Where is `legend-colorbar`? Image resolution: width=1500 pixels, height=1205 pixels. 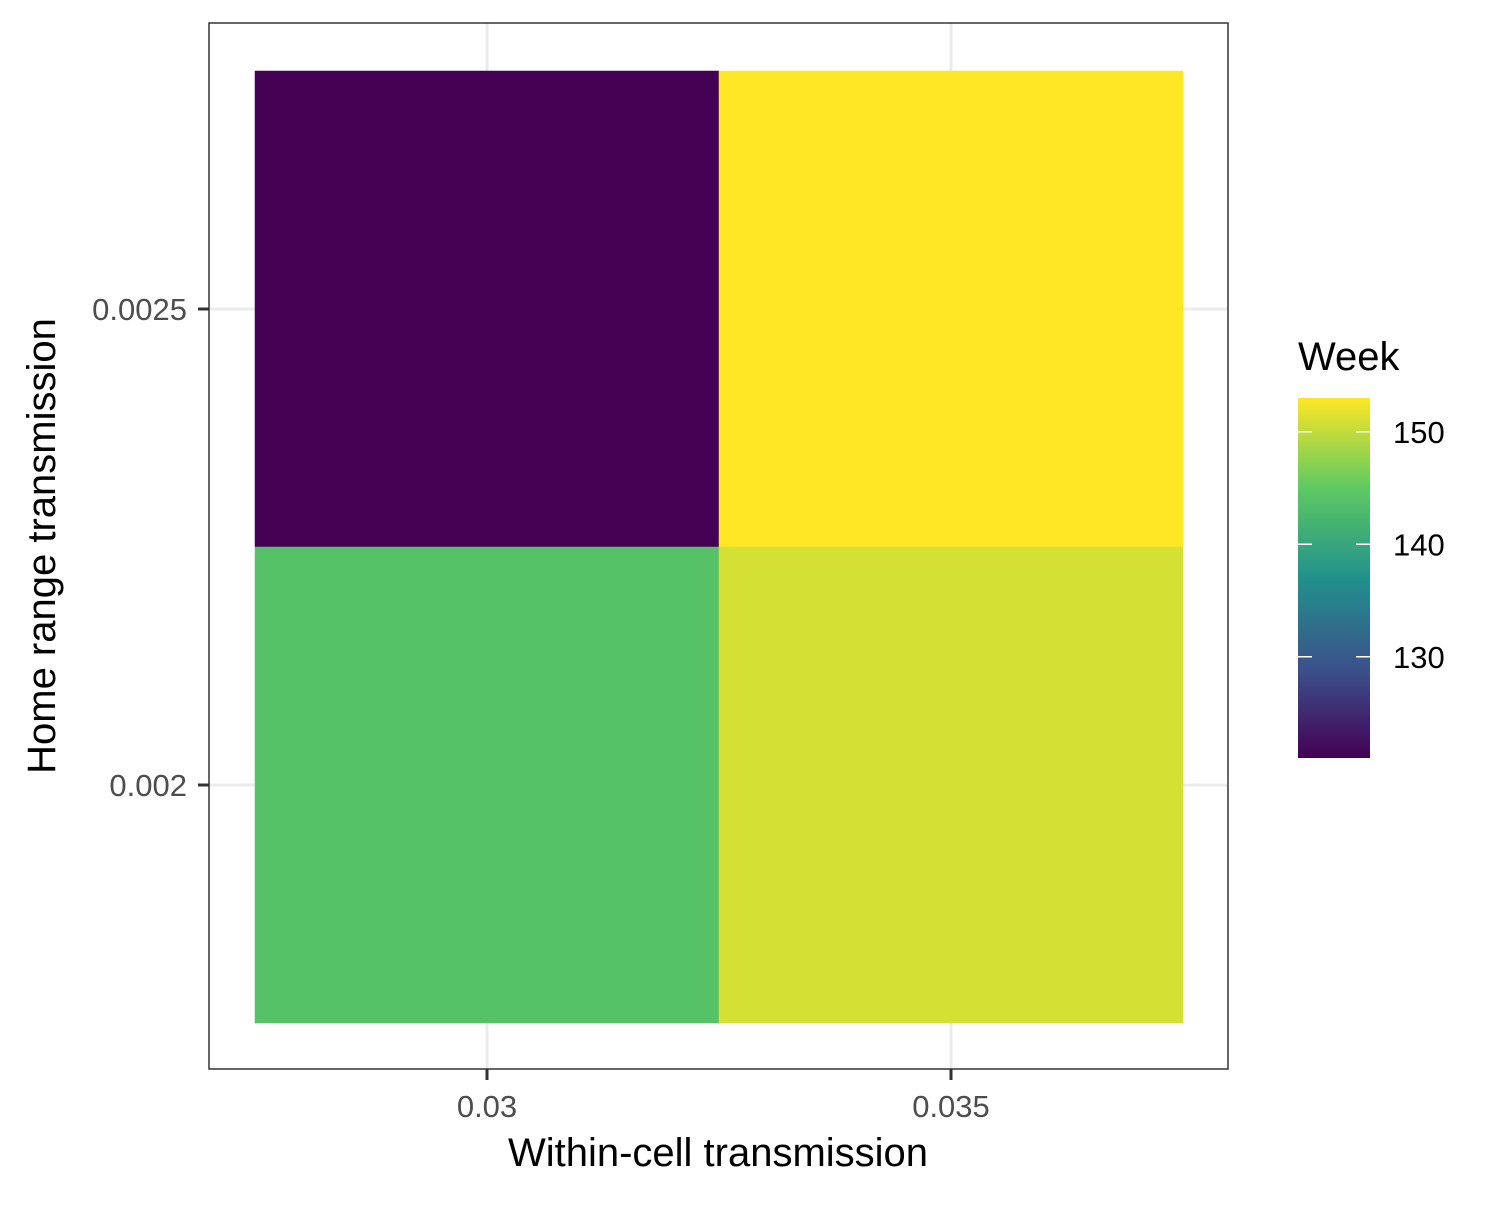 legend-colorbar is located at coordinates (1334, 578).